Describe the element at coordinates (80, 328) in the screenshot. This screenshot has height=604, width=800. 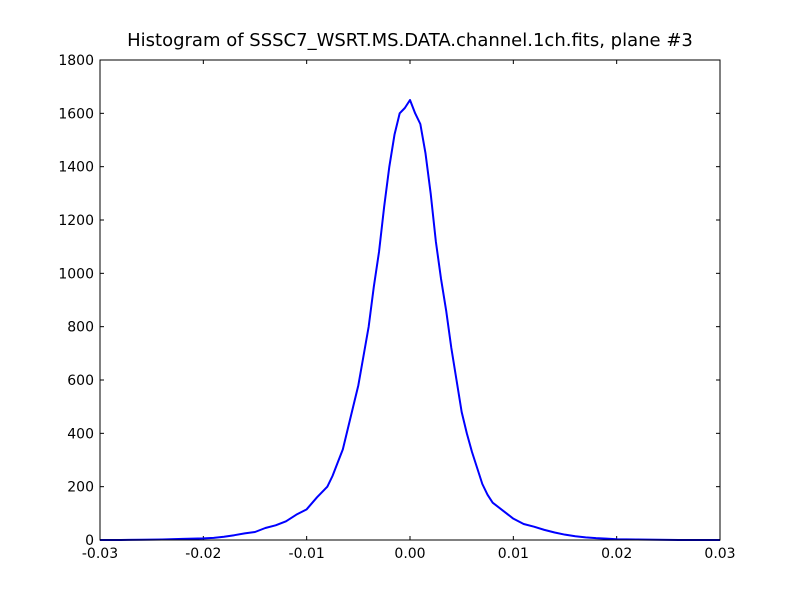
I see `y-tick-label: 800` at that location.